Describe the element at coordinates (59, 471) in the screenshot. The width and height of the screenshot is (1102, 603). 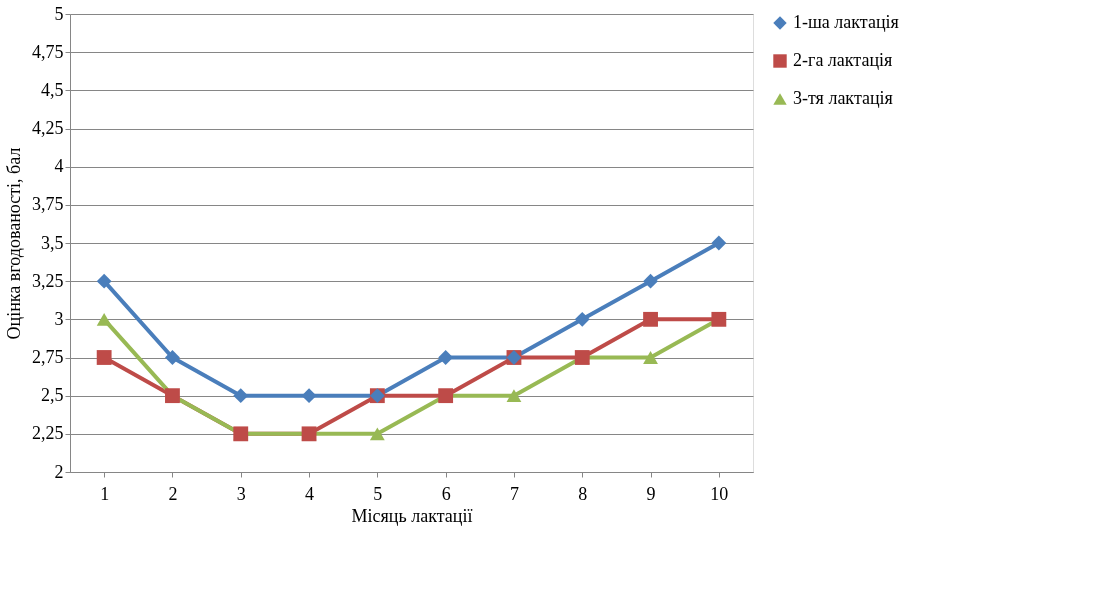
I see `y-tick-label: 2` at that location.